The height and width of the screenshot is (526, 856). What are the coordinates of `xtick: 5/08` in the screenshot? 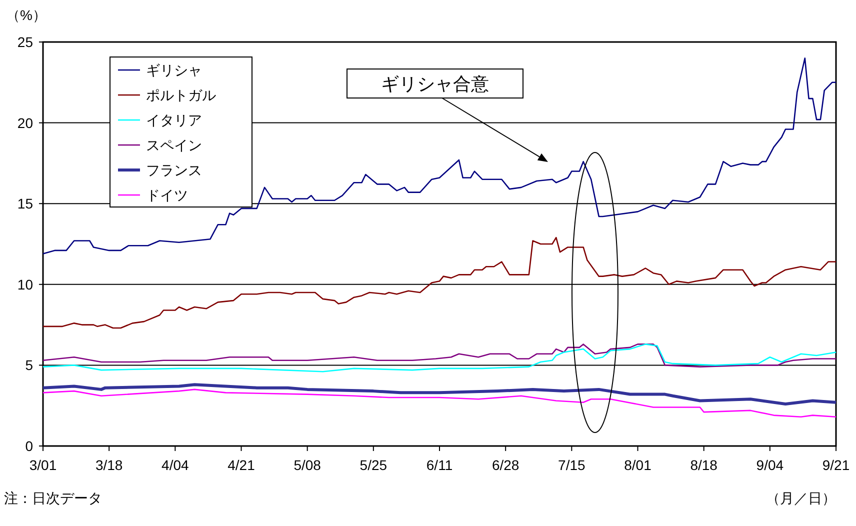 It's located at (307, 465).